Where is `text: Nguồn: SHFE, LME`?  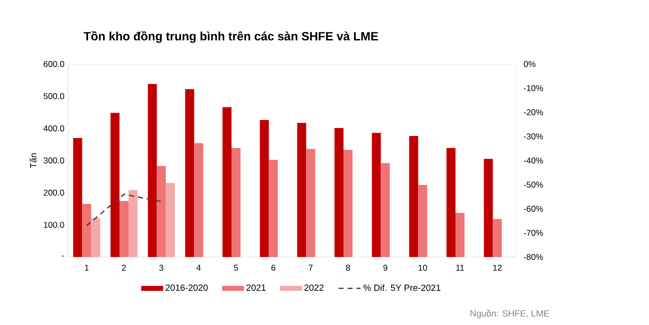 text: Nguồn: SHFE, LME is located at coordinates (510, 314).